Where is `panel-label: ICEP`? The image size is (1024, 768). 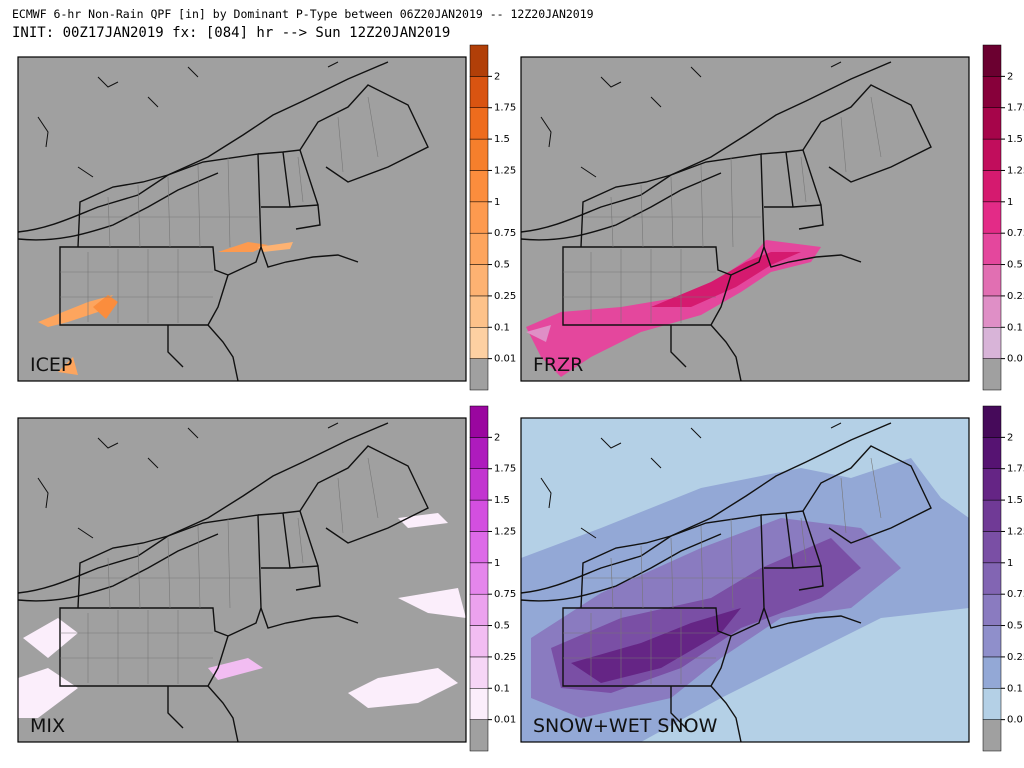
panel-label: ICEP is located at coordinates (51, 365).